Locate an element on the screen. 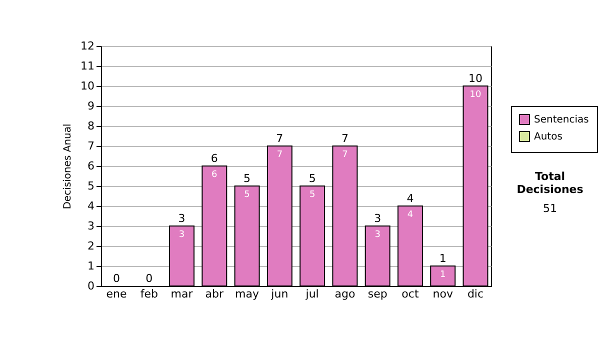 This screenshot has height=340, width=600. legend-label: Autos is located at coordinates (548, 137).